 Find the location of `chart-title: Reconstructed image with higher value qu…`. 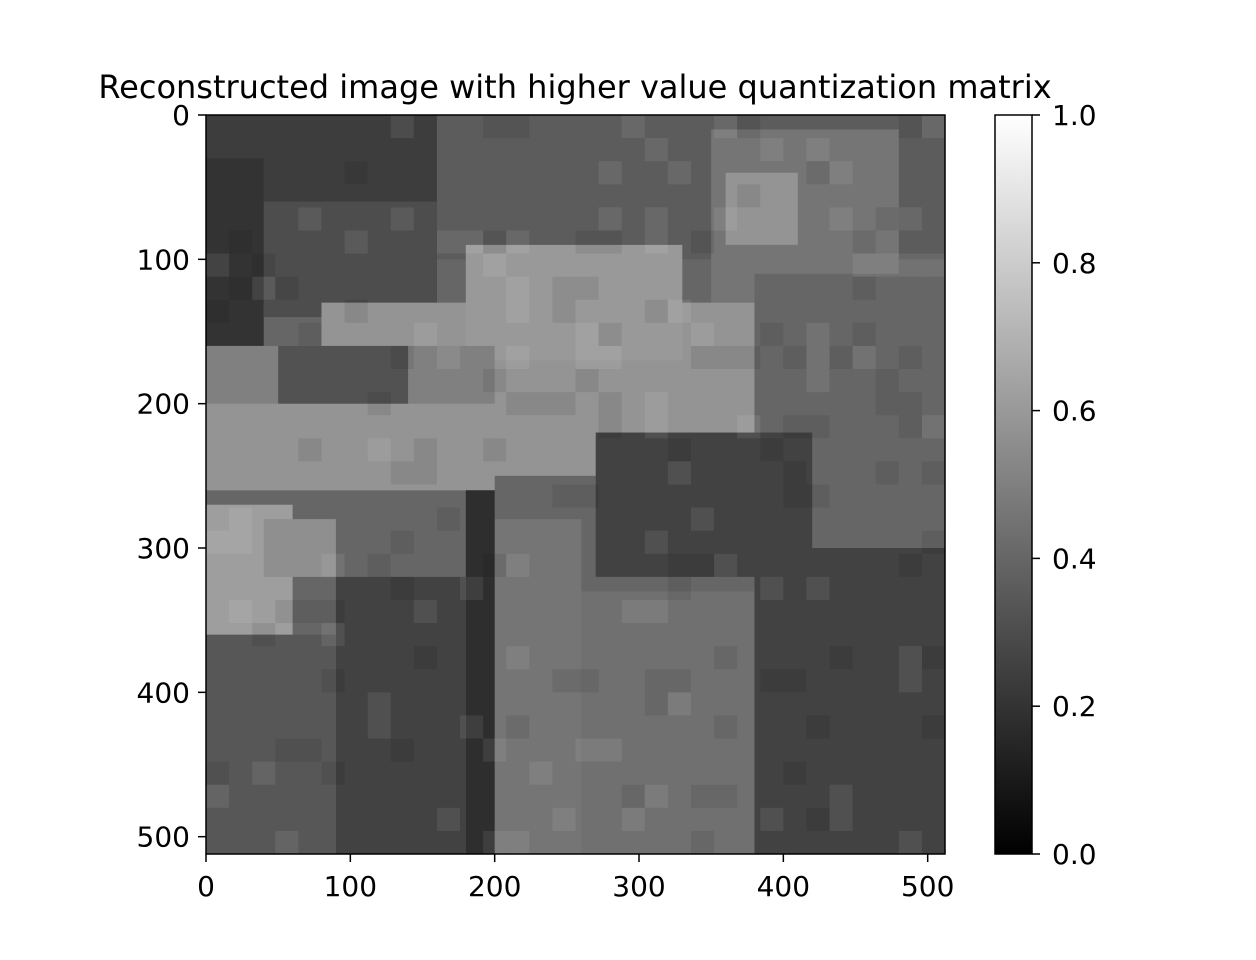

chart-title: Reconstructed image with higher value qu… is located at coordinates (574, 87).